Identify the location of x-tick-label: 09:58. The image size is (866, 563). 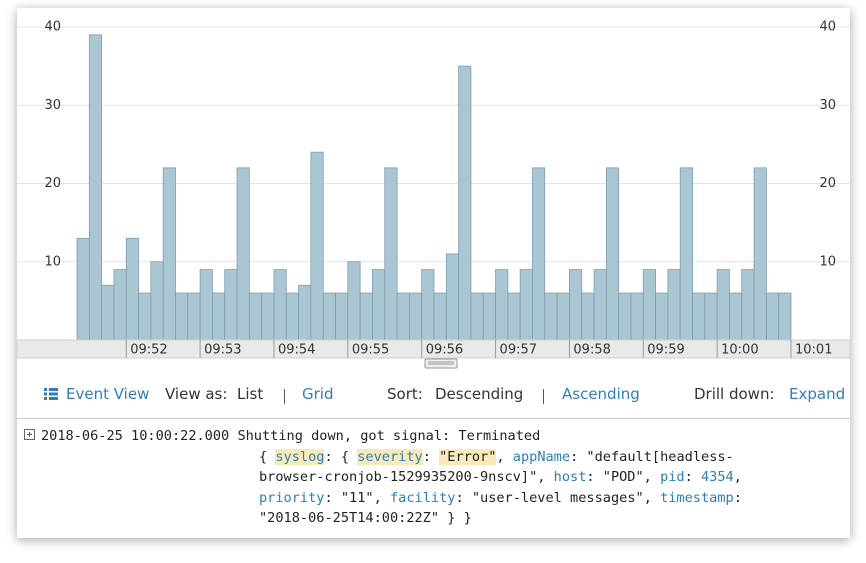
(591, 350).